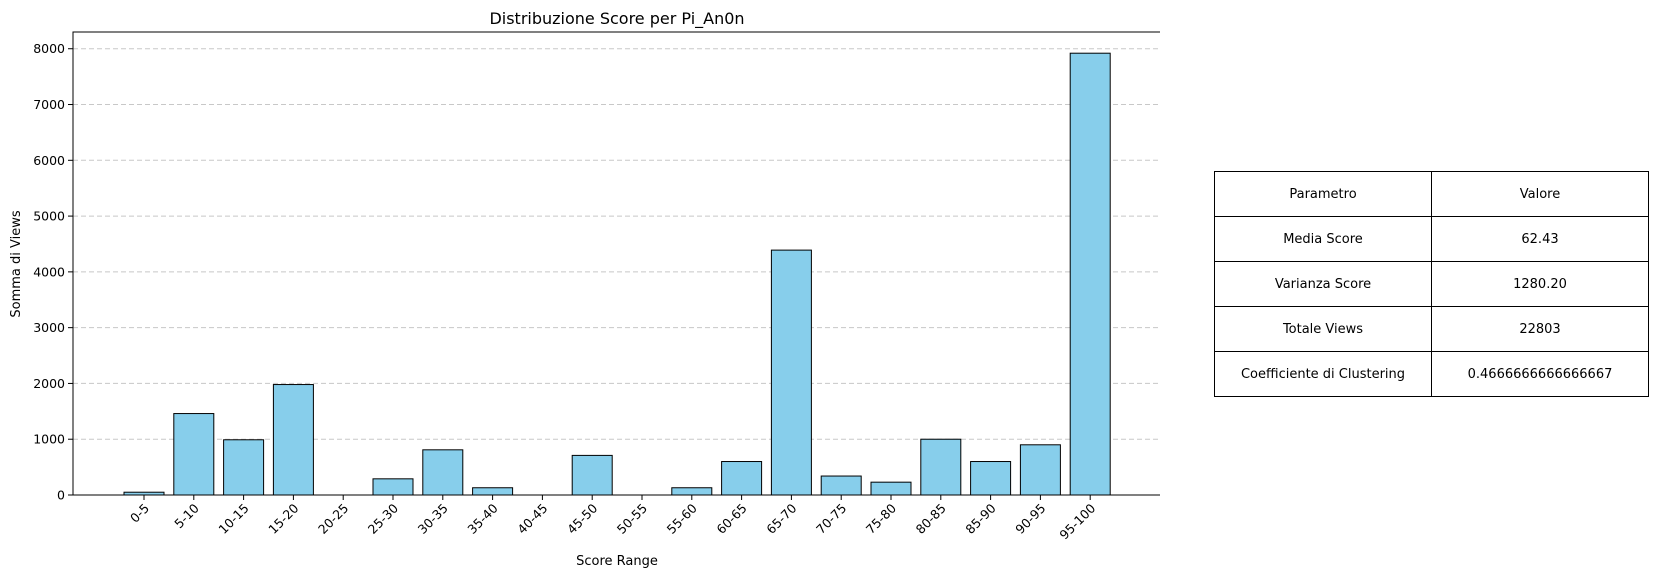  I want to click on y-axis-ticks: 0 1000 2000 3000 4000 5000 6000 7000 8000, so click(53, 272).